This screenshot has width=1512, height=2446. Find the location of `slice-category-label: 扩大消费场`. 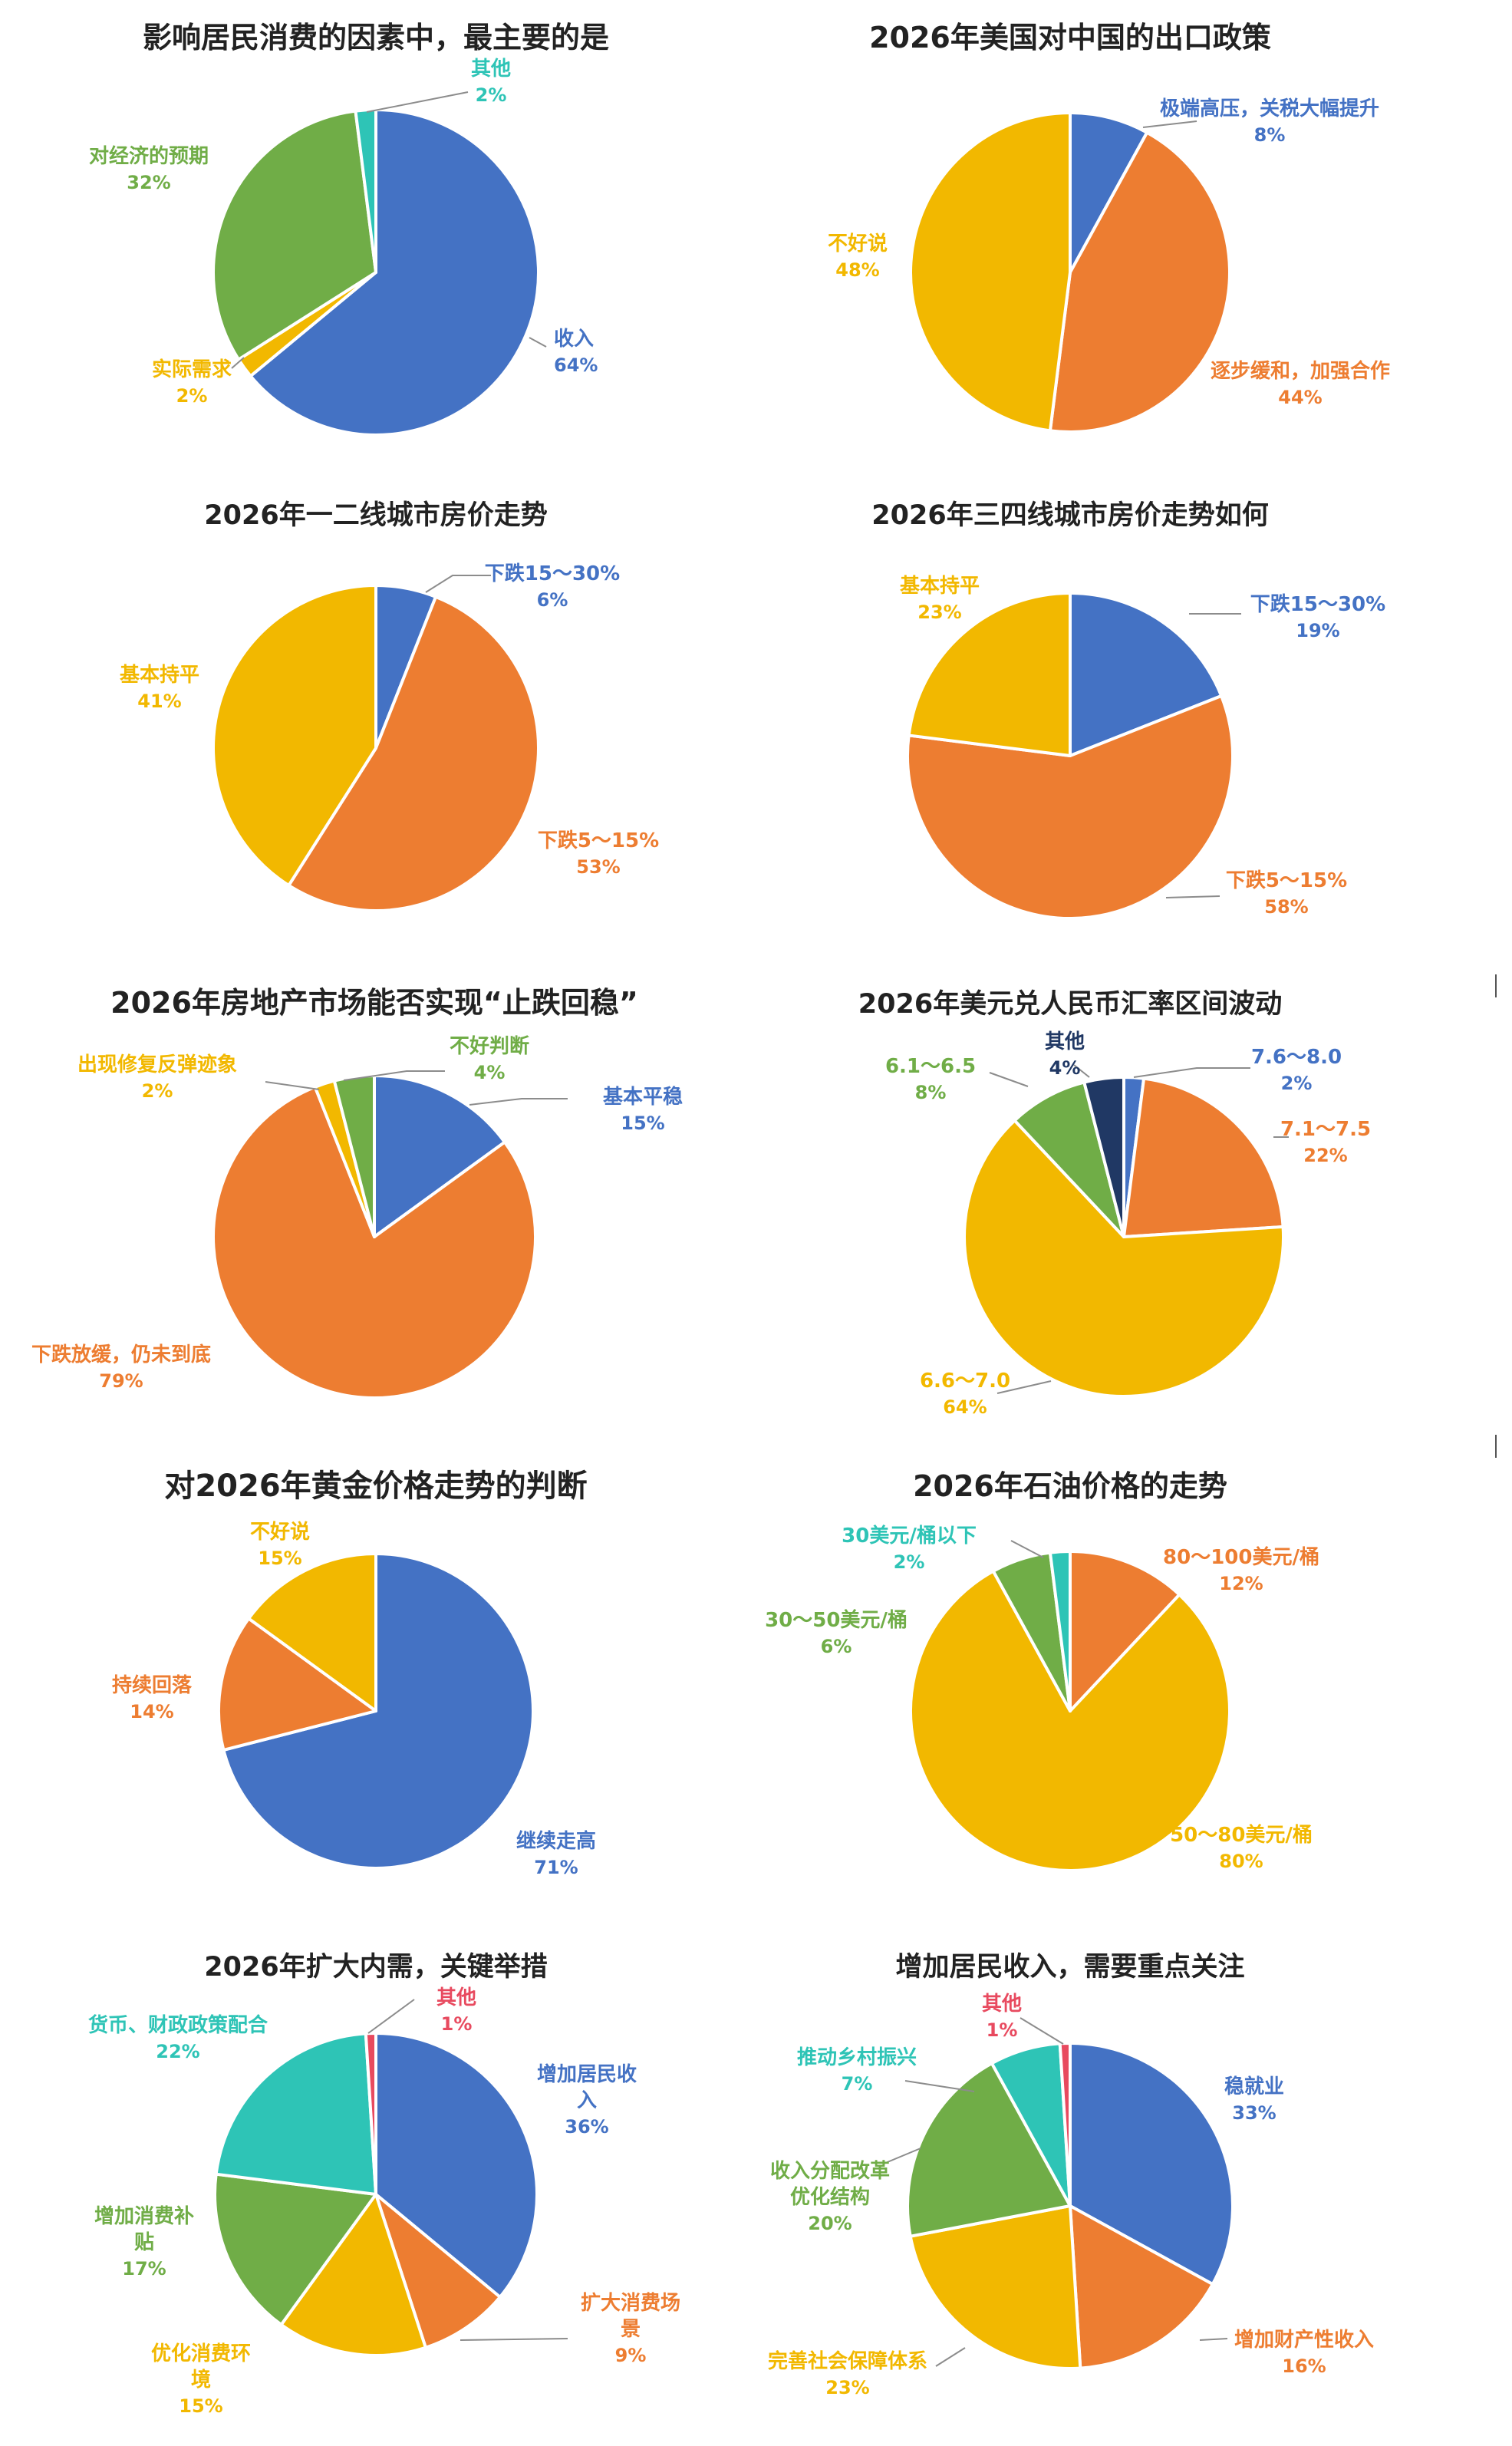

slice-category-label: 扩大消费场 is located at coordinates (630, 2303).